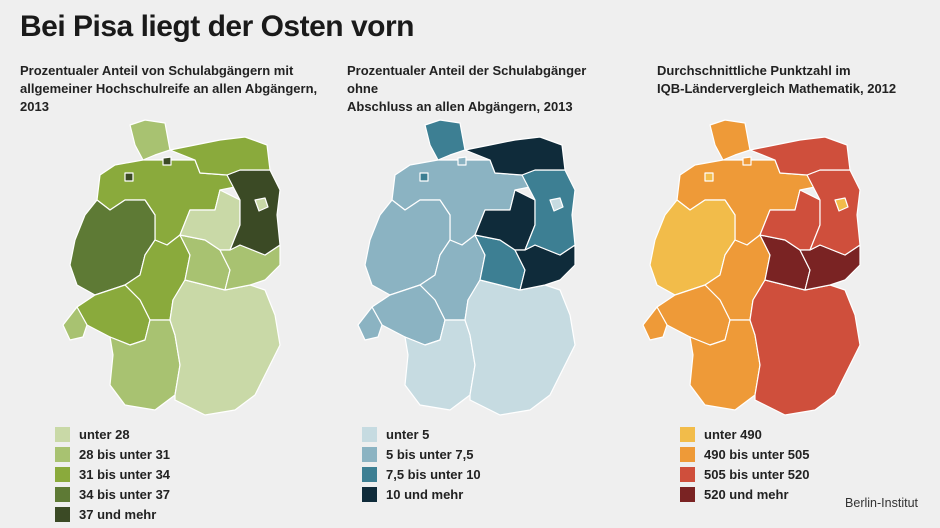 This screenshot has width=940, height=528. I want to click on legend-label: 34 bis unter 37, so click(125, 494).